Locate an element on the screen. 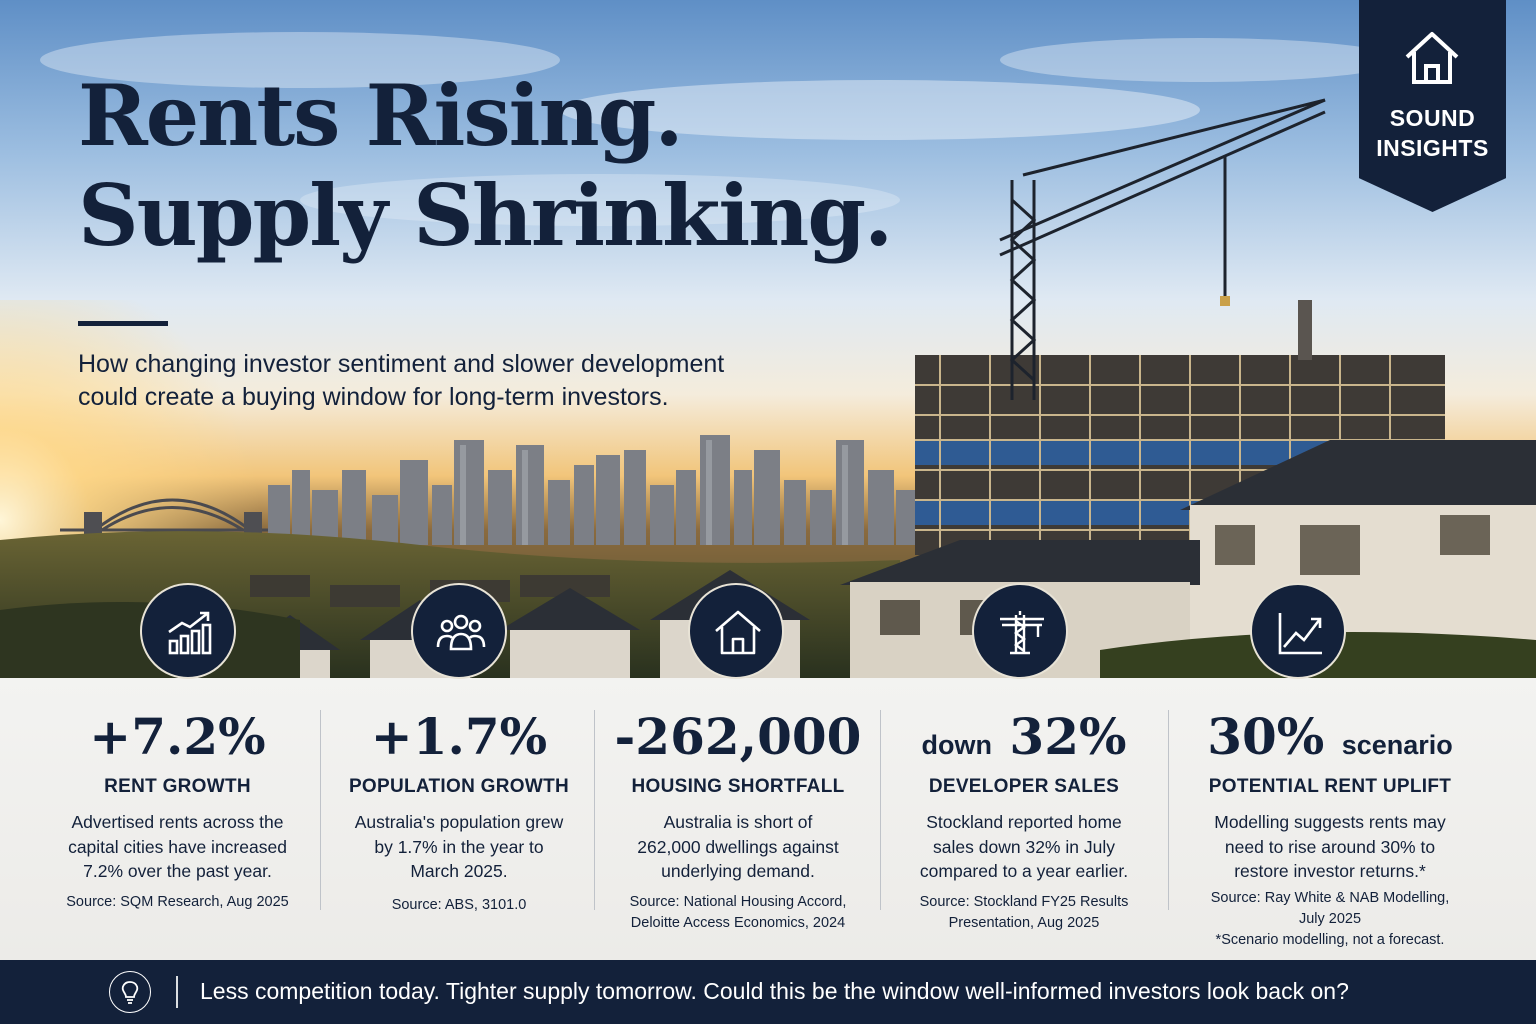  desc-line: by 1.7% in the year to is located at coordinates (459, 846).